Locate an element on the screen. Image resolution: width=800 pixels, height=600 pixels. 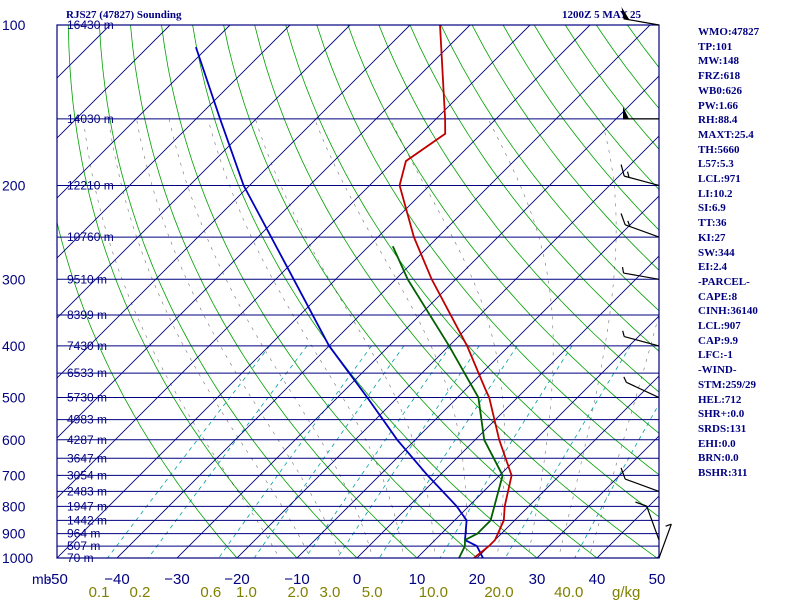
sounding-index-item: WB0:626 is located at coordinates (720, 90).